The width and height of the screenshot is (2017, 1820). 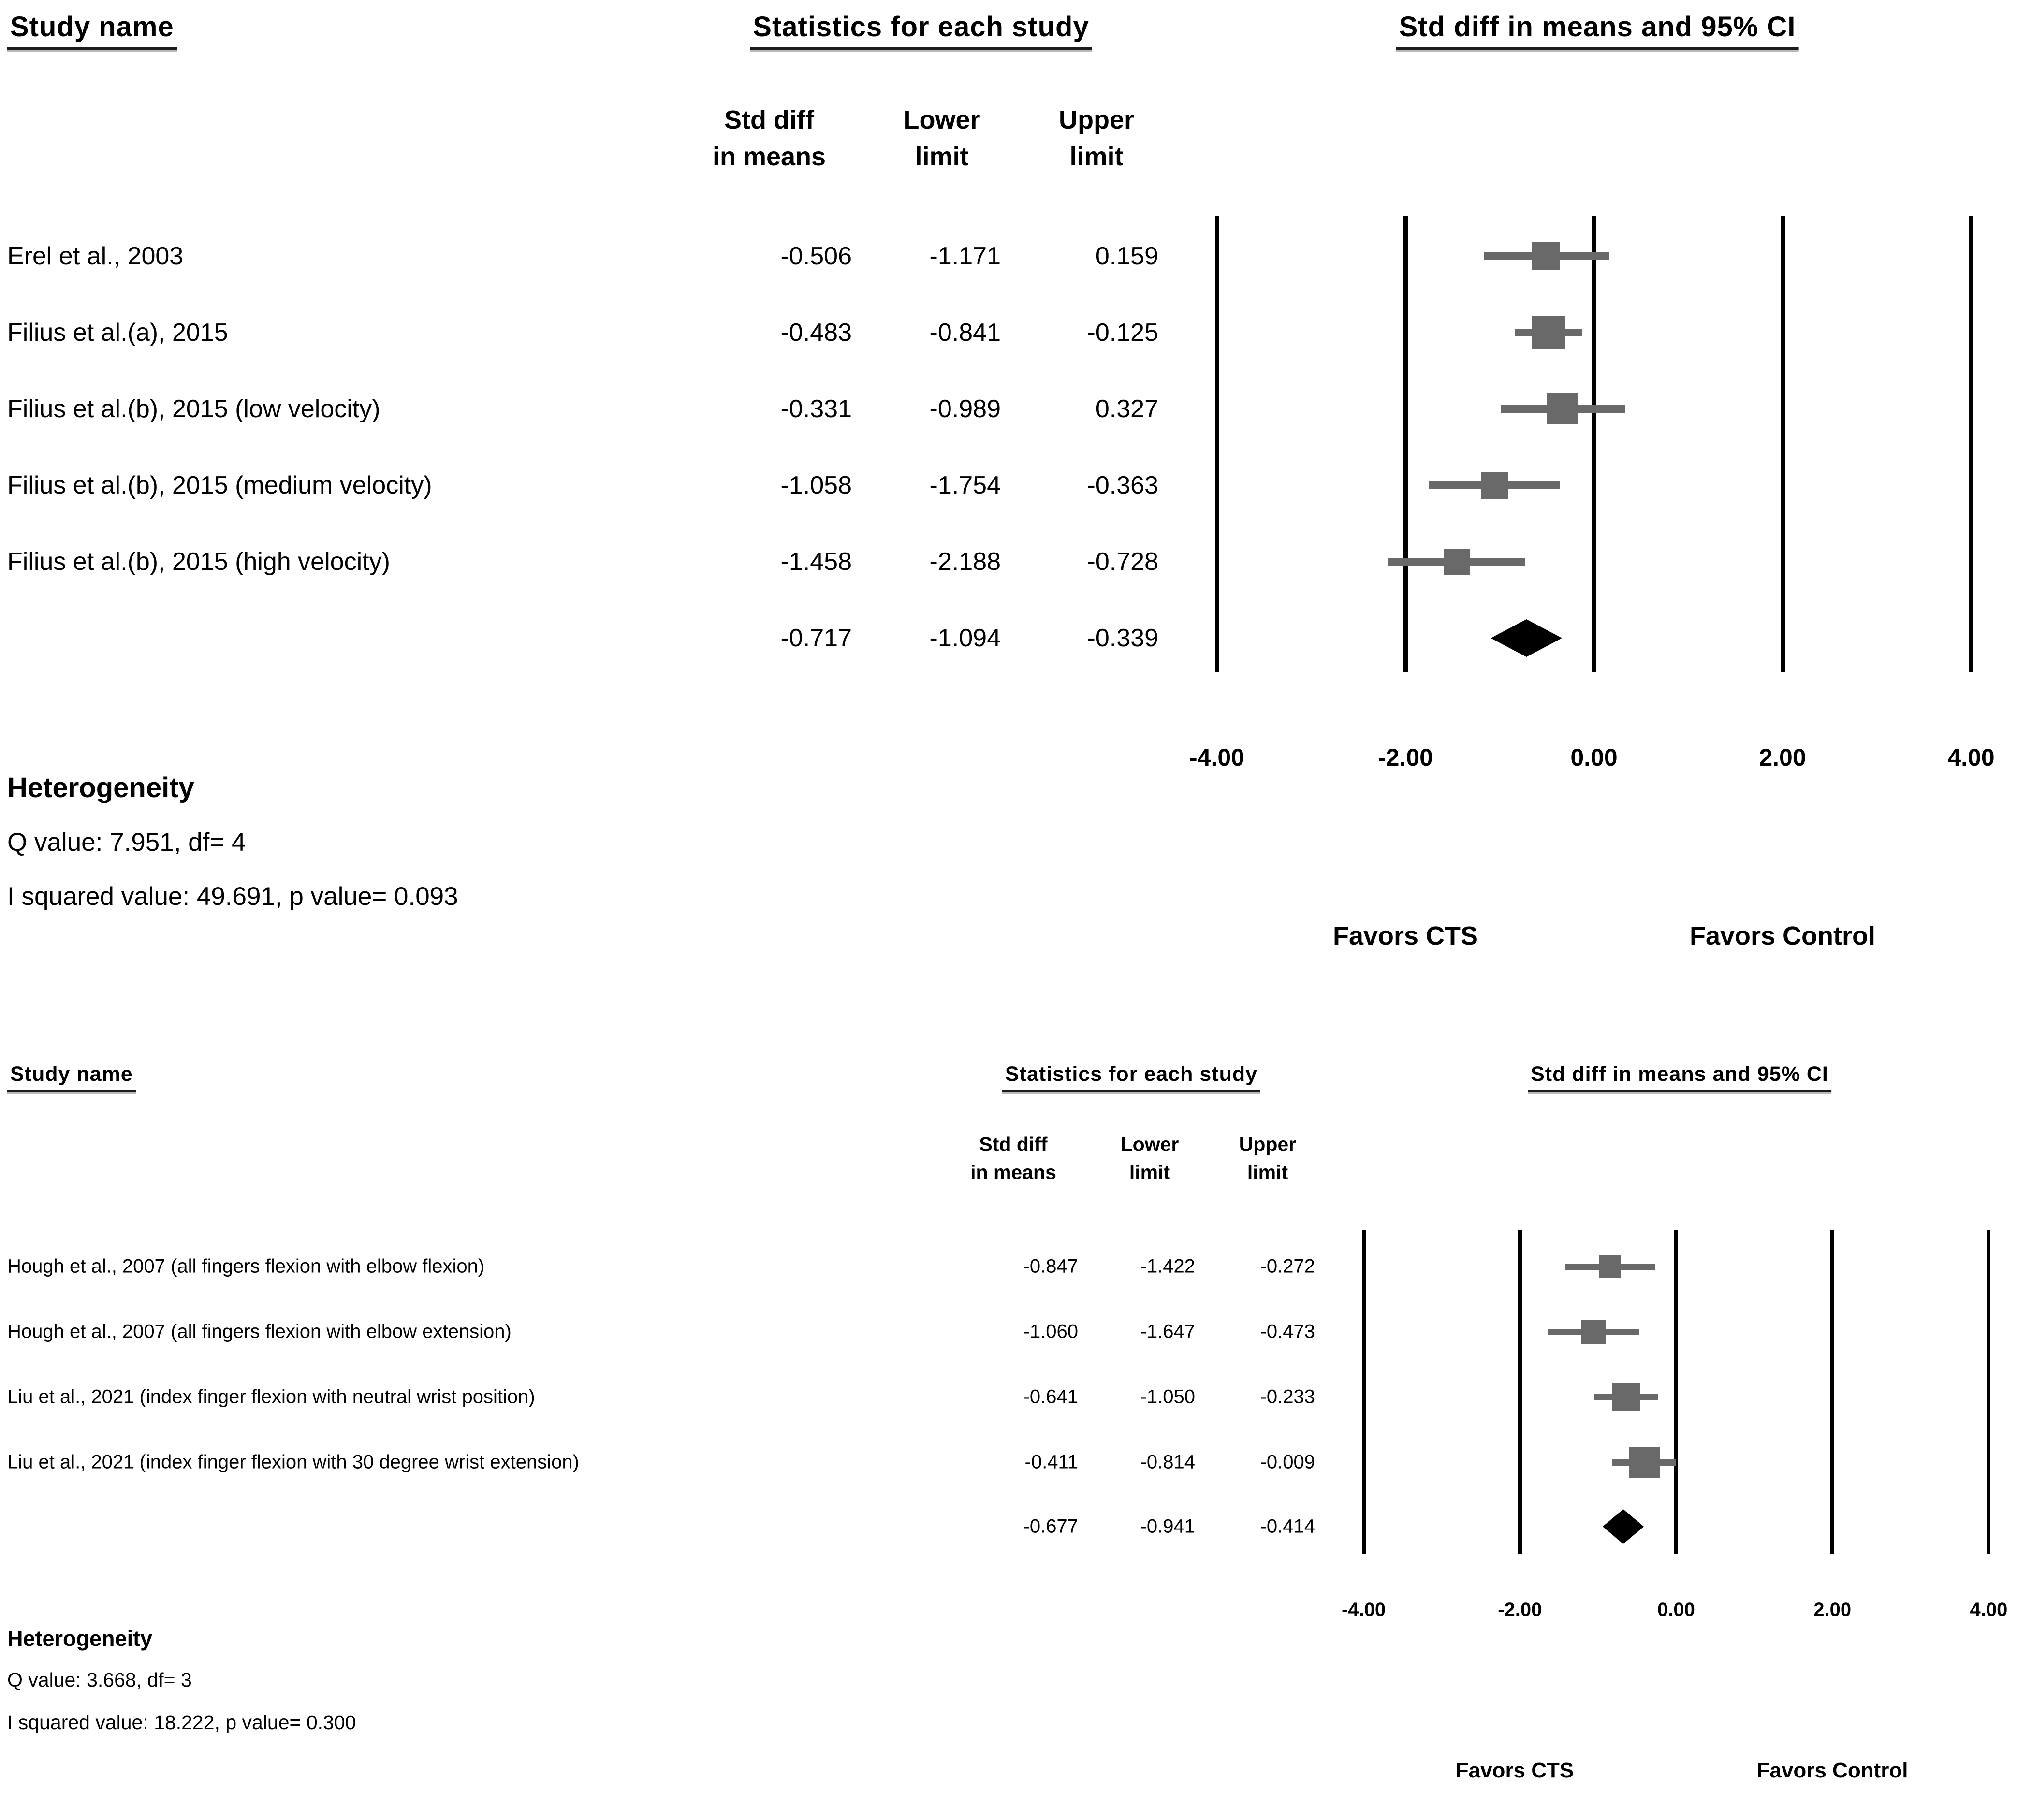 What do you see at coordinates (1782, 936) in the screenshot?
I see `panel1-favors-right-label: Favors Control` at bounding box center [1782, 936].